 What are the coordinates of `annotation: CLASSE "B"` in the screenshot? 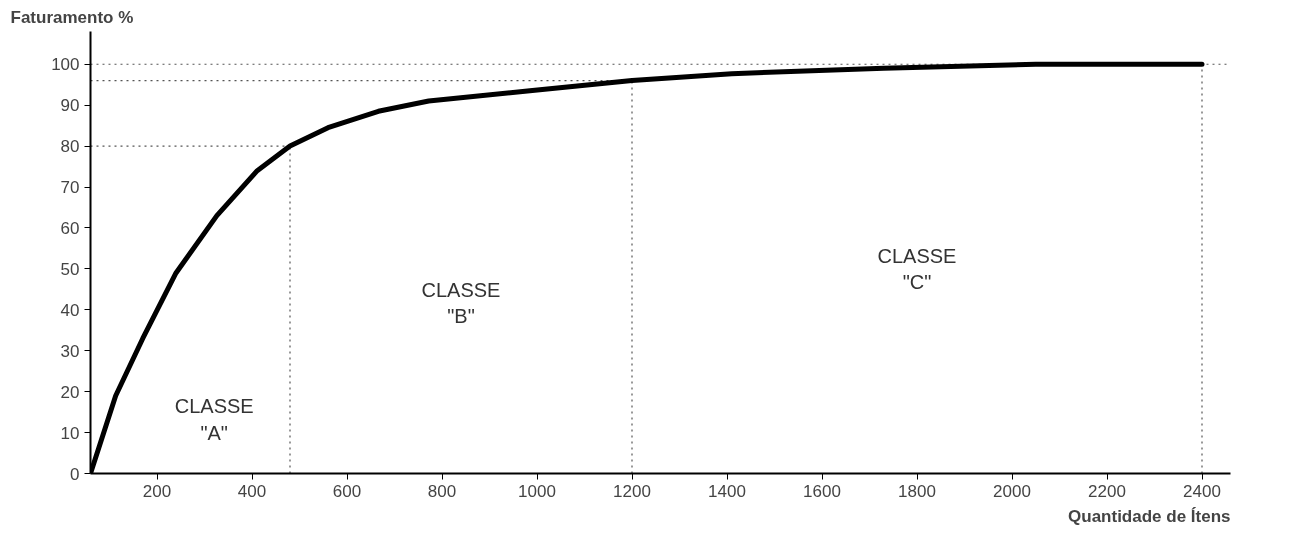 It's located at (461, 303).